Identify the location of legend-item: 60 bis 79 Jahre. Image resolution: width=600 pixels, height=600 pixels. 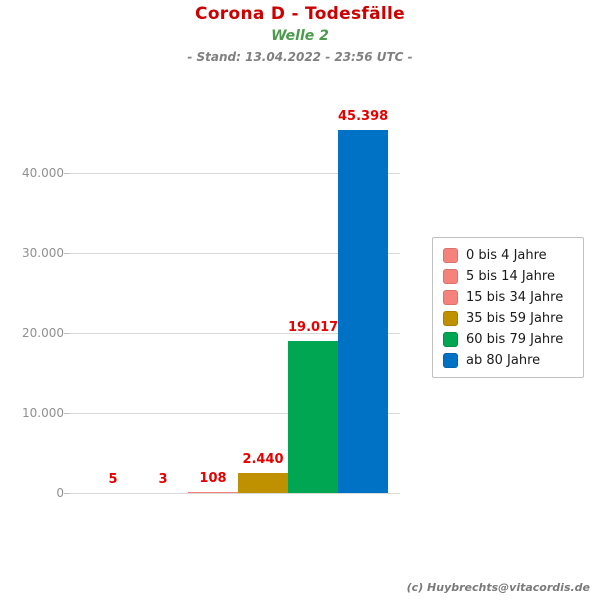
(508, 339).